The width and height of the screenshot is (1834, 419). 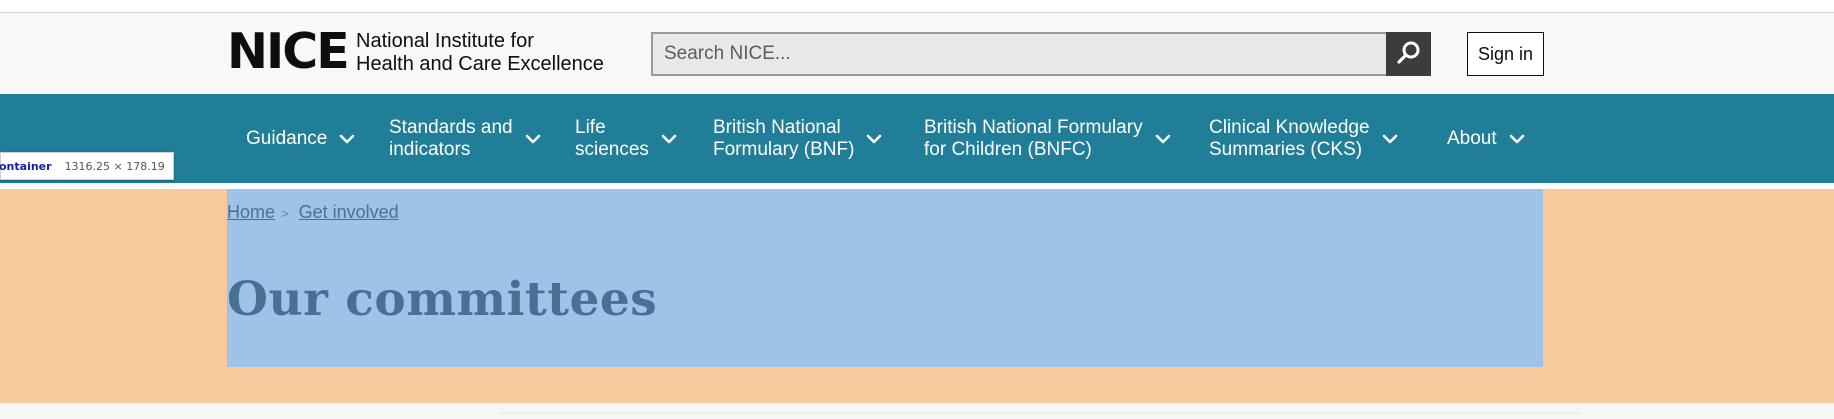 I want to click on nav-item-label: Life sciences, so click(x=612, y=139).